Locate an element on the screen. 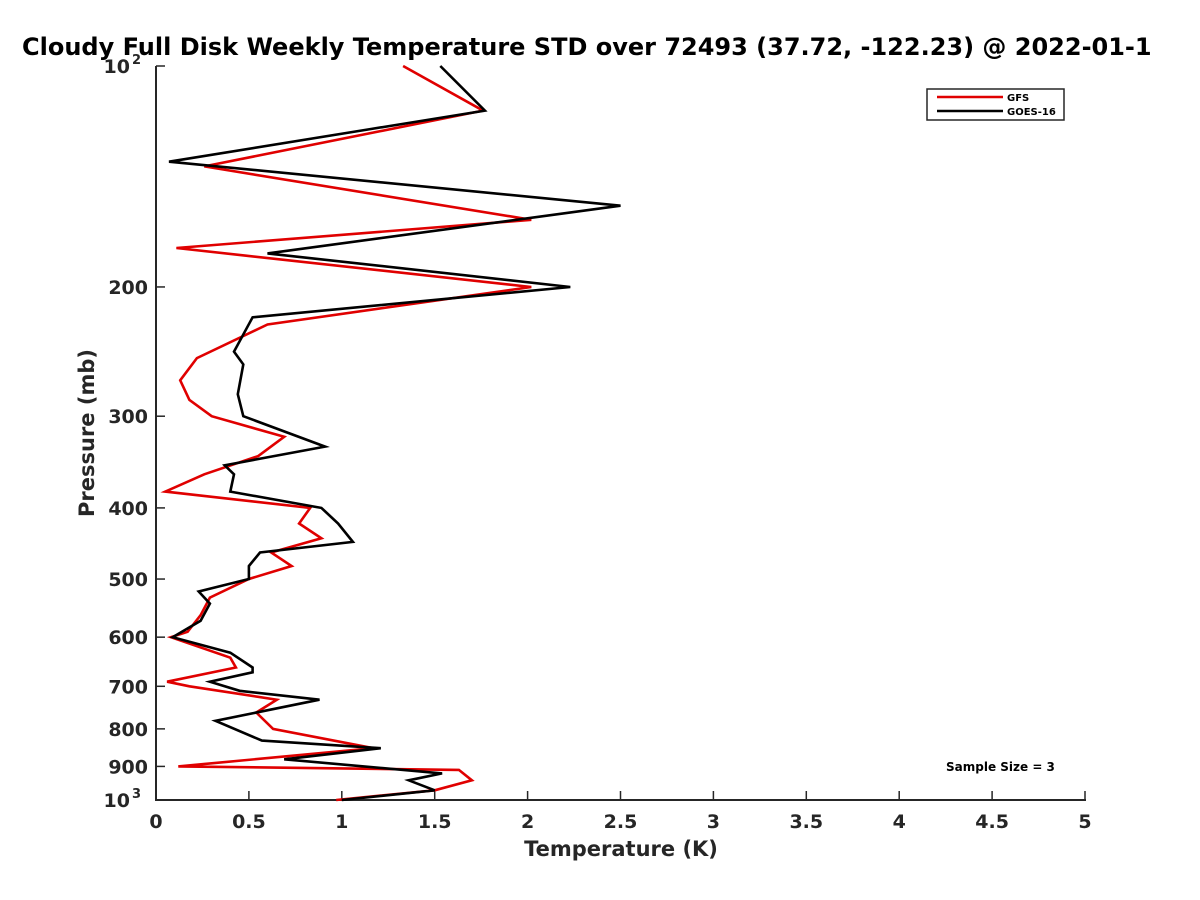 This screenshot has width=1200, height=900. y-tick-label: 900 is located at coordinates (128, 767).